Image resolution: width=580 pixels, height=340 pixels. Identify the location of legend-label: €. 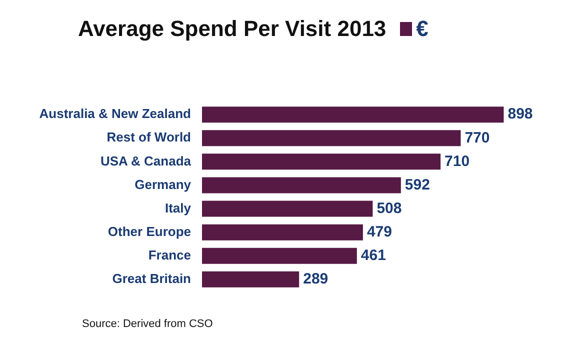
(422, 29).